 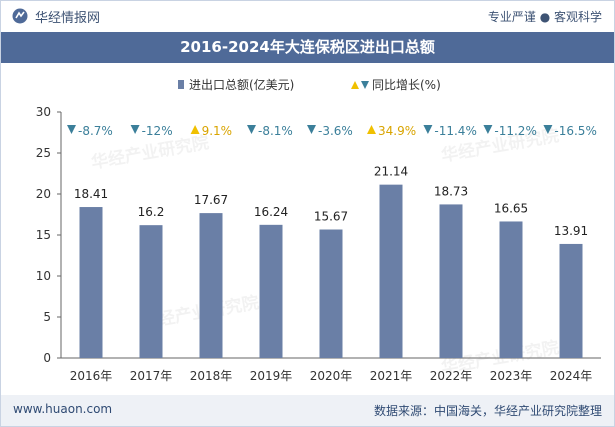 What do you see at coordinates (47, 358) in the screenshot?
I see `y-tick-label: 0` at bounding box center [47, 358].